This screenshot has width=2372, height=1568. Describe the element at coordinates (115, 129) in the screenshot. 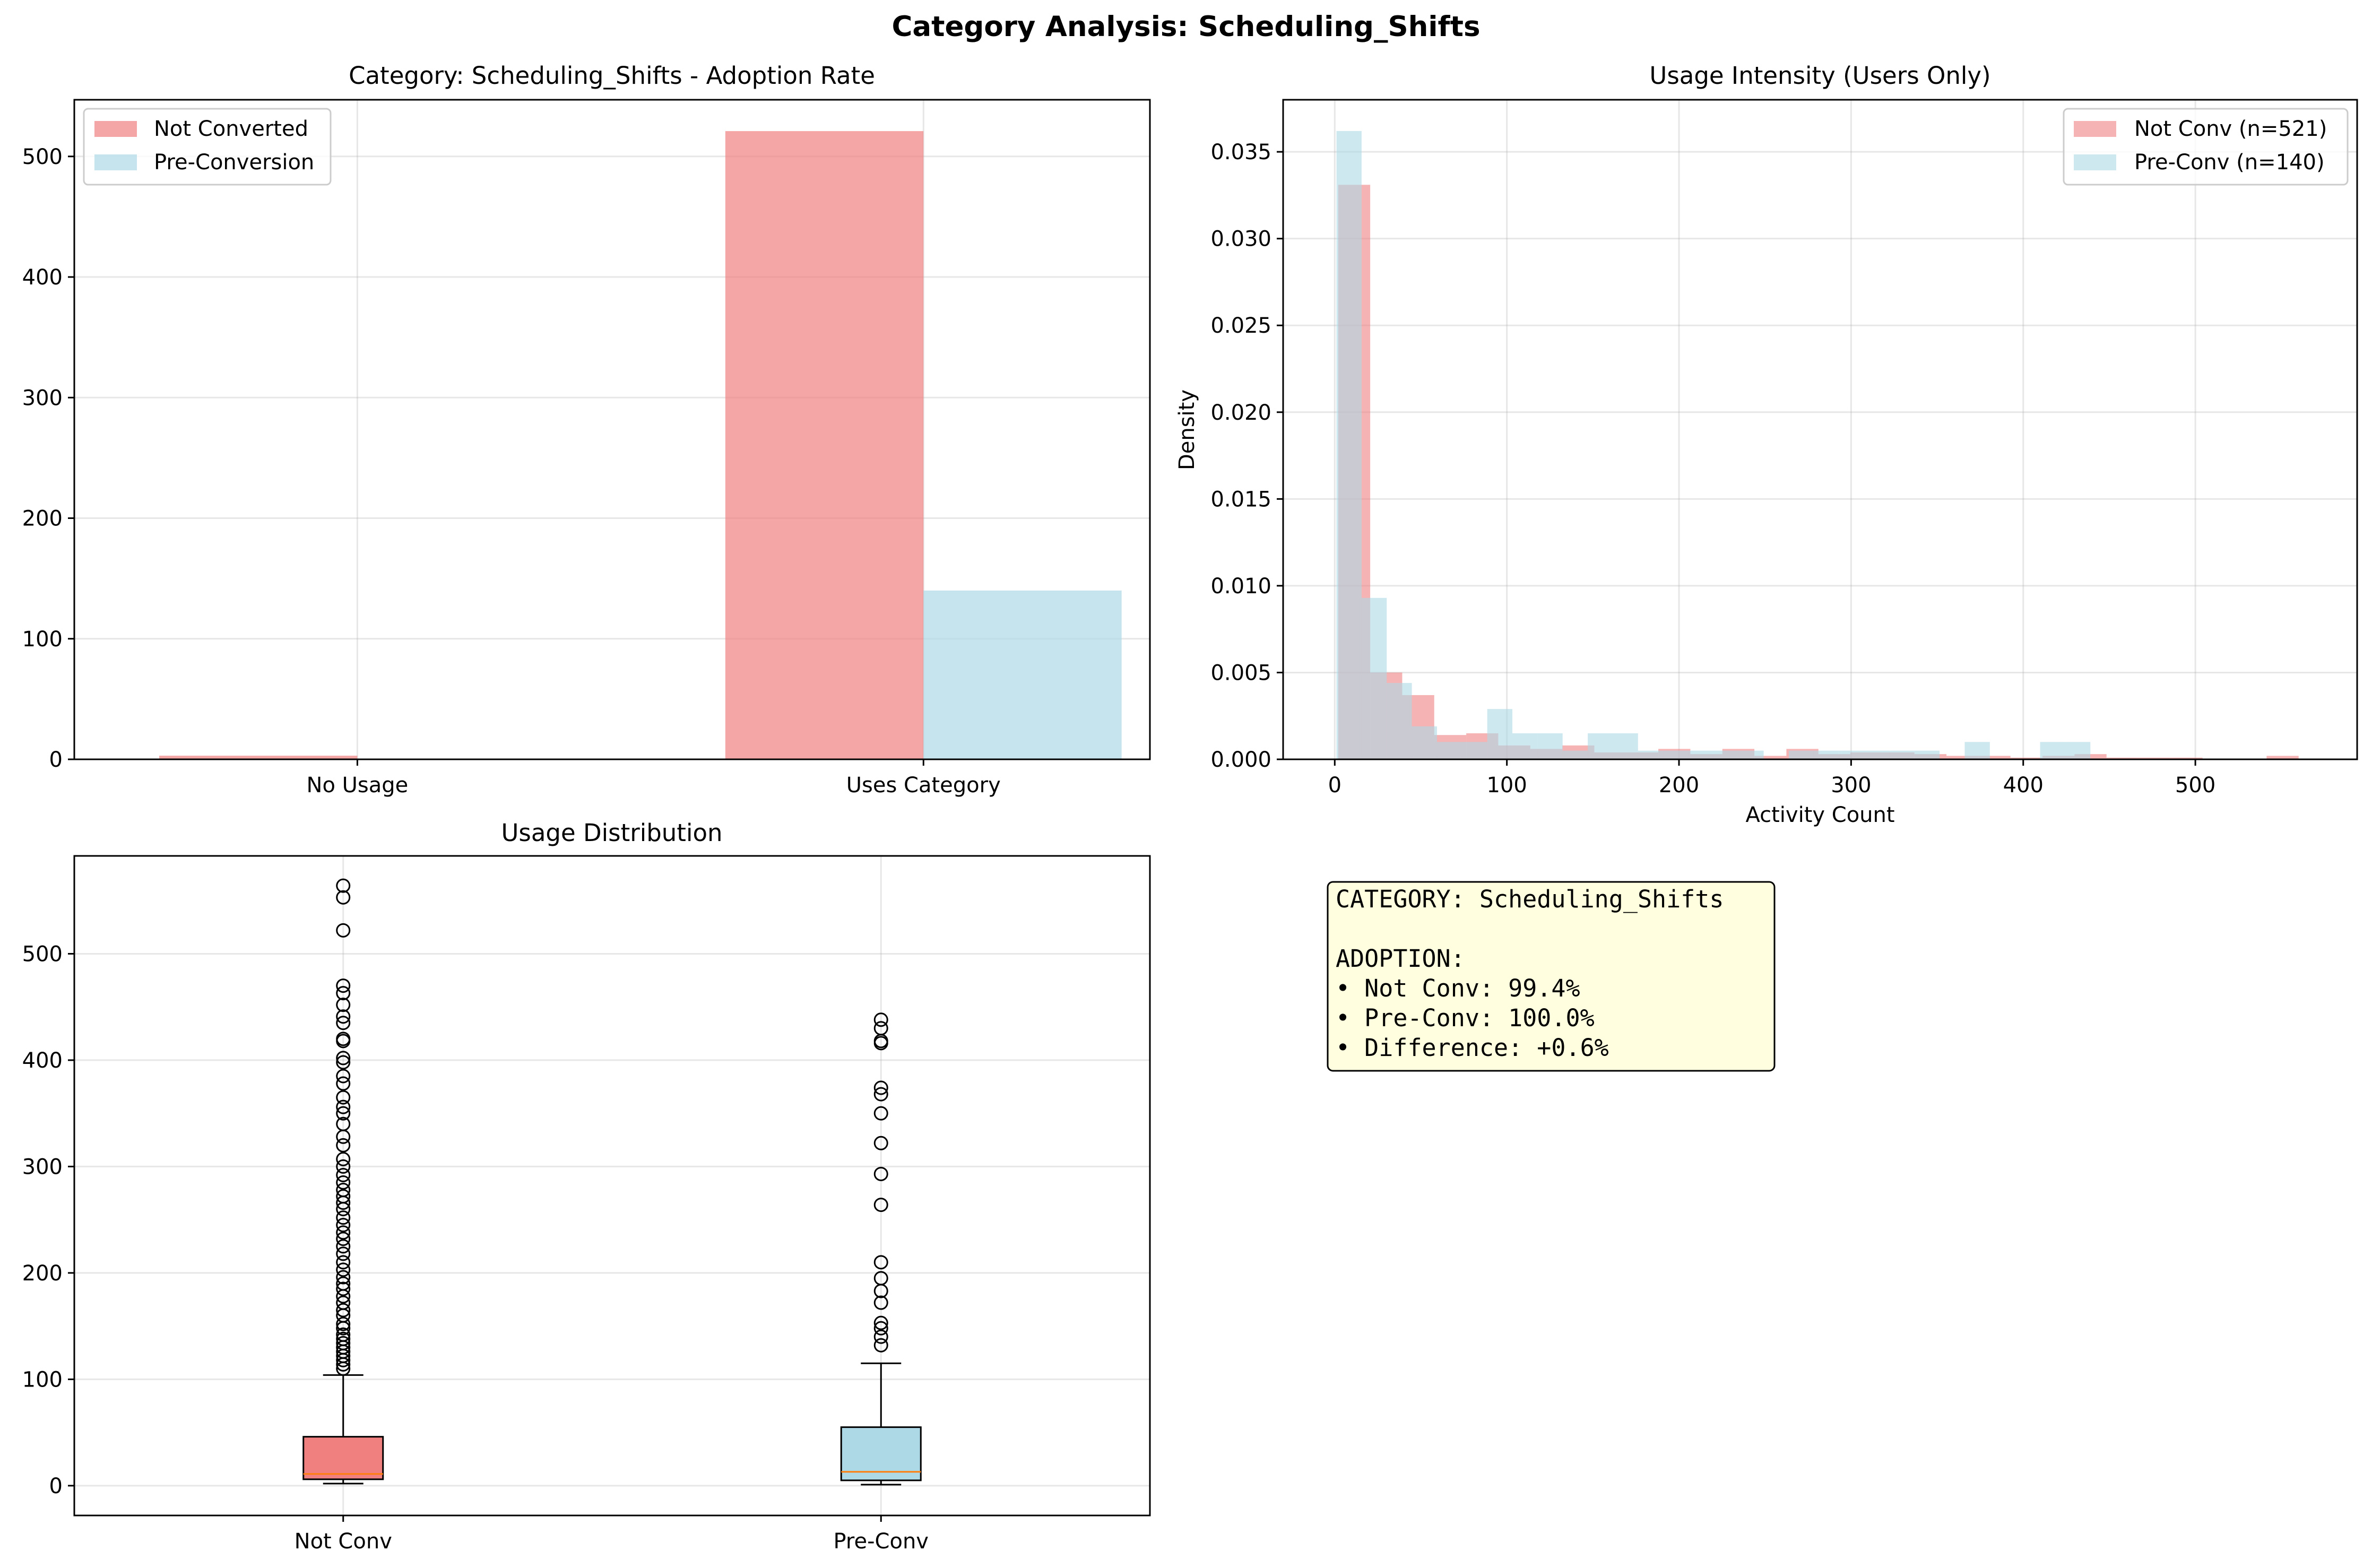

I see `legend-swatch-not-converted` at that location.